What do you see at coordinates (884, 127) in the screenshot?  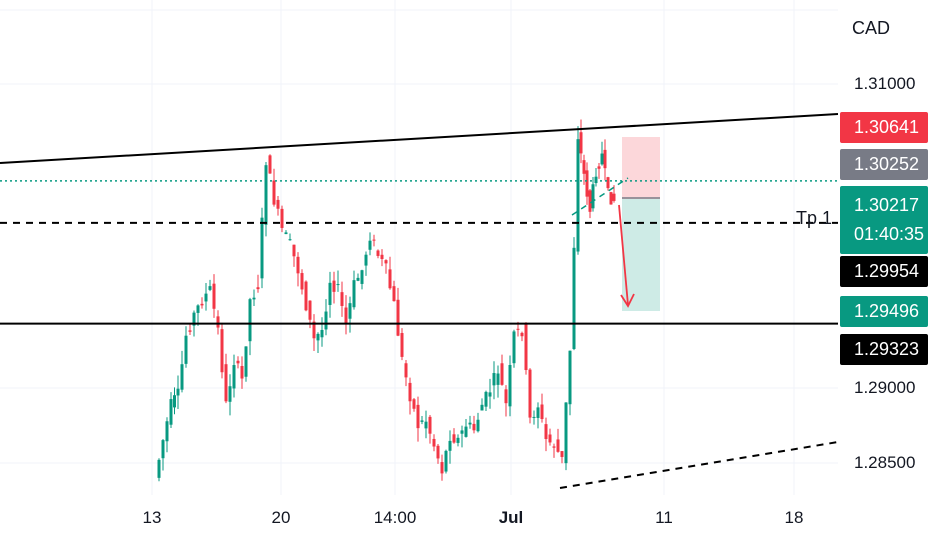 I see `resistance-trendline-price-label: 1.30641` at bounding box center [884, 127].